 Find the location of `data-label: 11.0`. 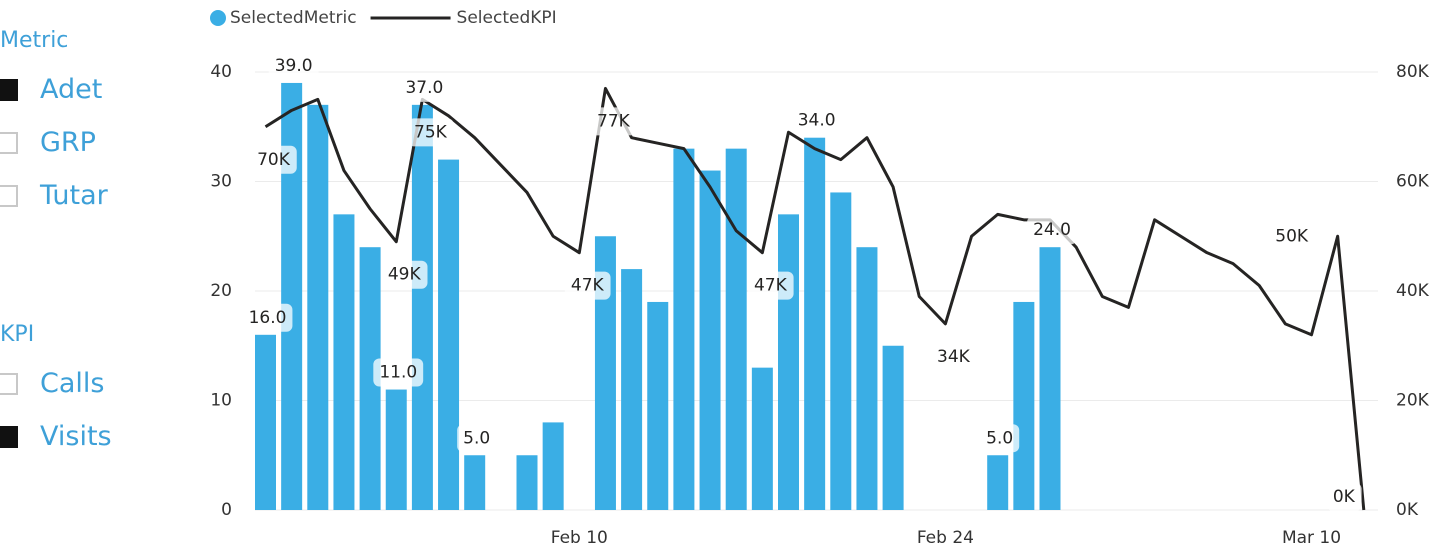

data-label: 11.0 is located at coordinates (398, 373).